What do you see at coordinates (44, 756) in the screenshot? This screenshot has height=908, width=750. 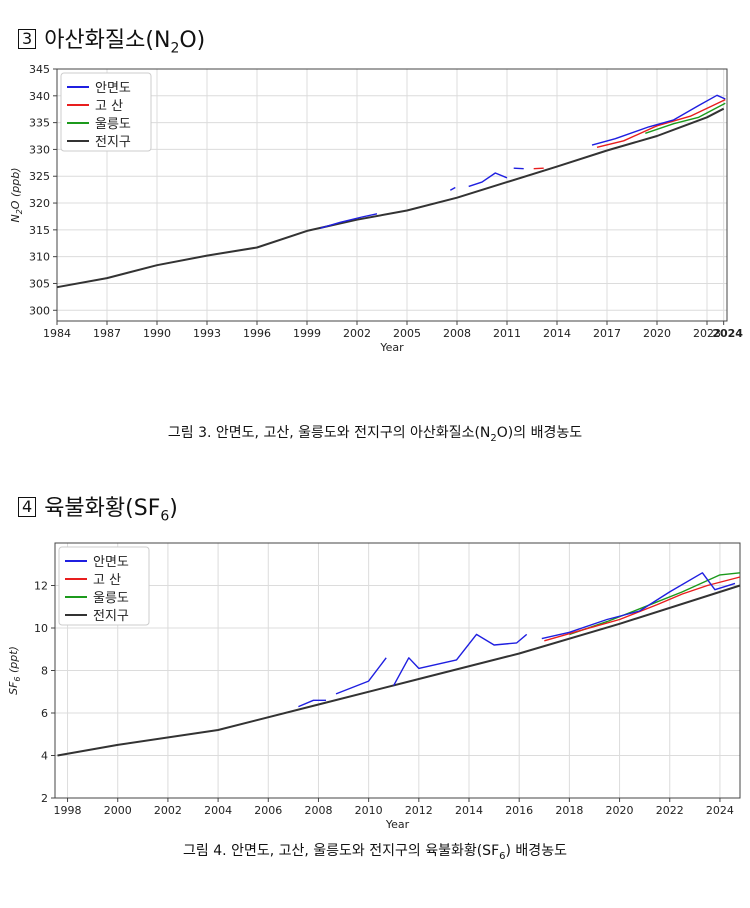 I see `y-tick-label: 4` at bounding box center [44, 756].